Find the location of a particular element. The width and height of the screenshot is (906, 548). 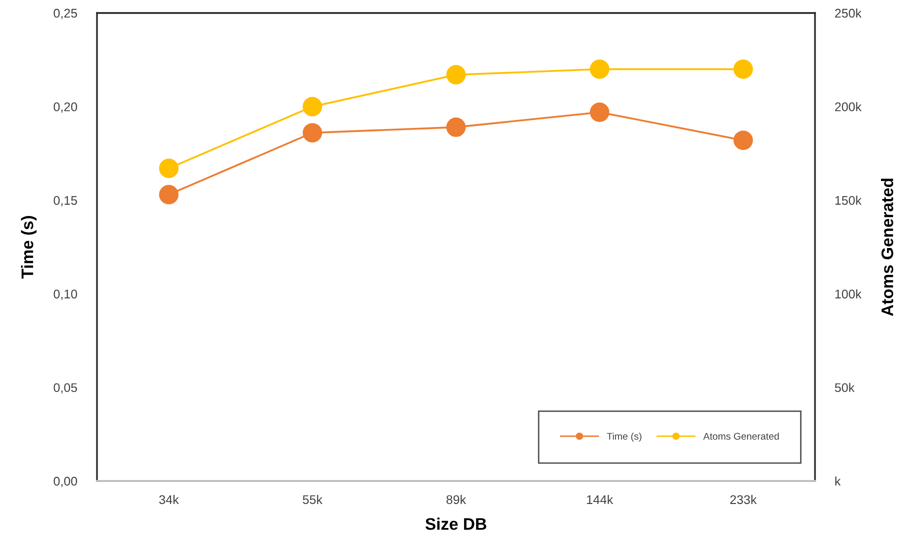

legend-label: Time (s) is located at coordinates (624, 437).